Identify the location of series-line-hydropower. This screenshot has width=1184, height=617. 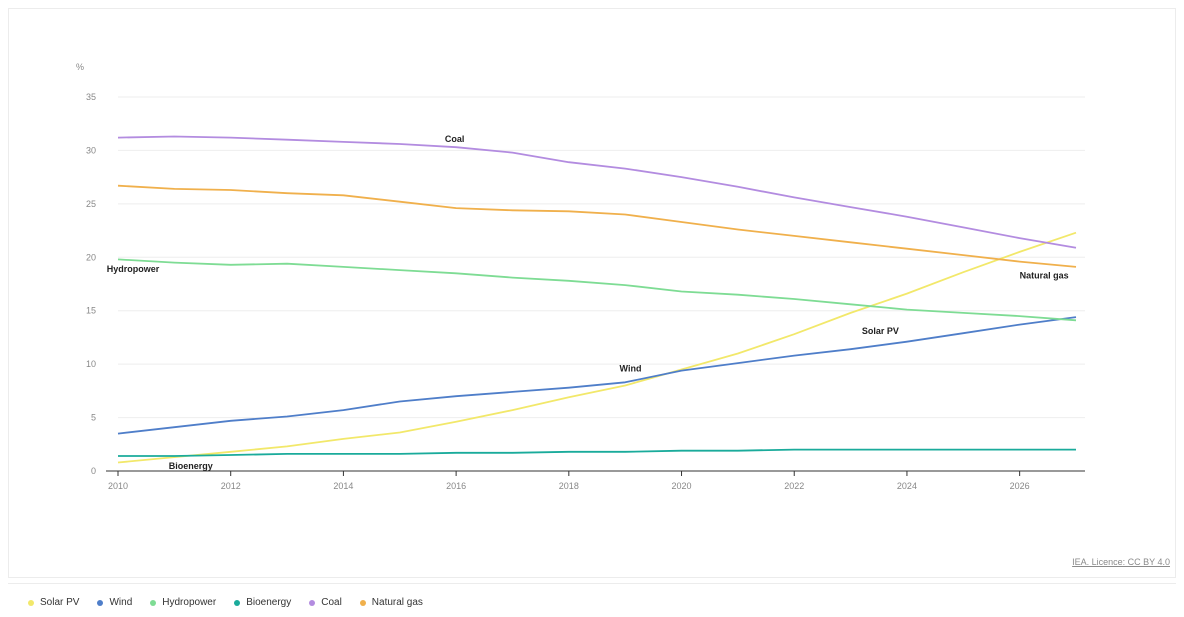
(597, 290).